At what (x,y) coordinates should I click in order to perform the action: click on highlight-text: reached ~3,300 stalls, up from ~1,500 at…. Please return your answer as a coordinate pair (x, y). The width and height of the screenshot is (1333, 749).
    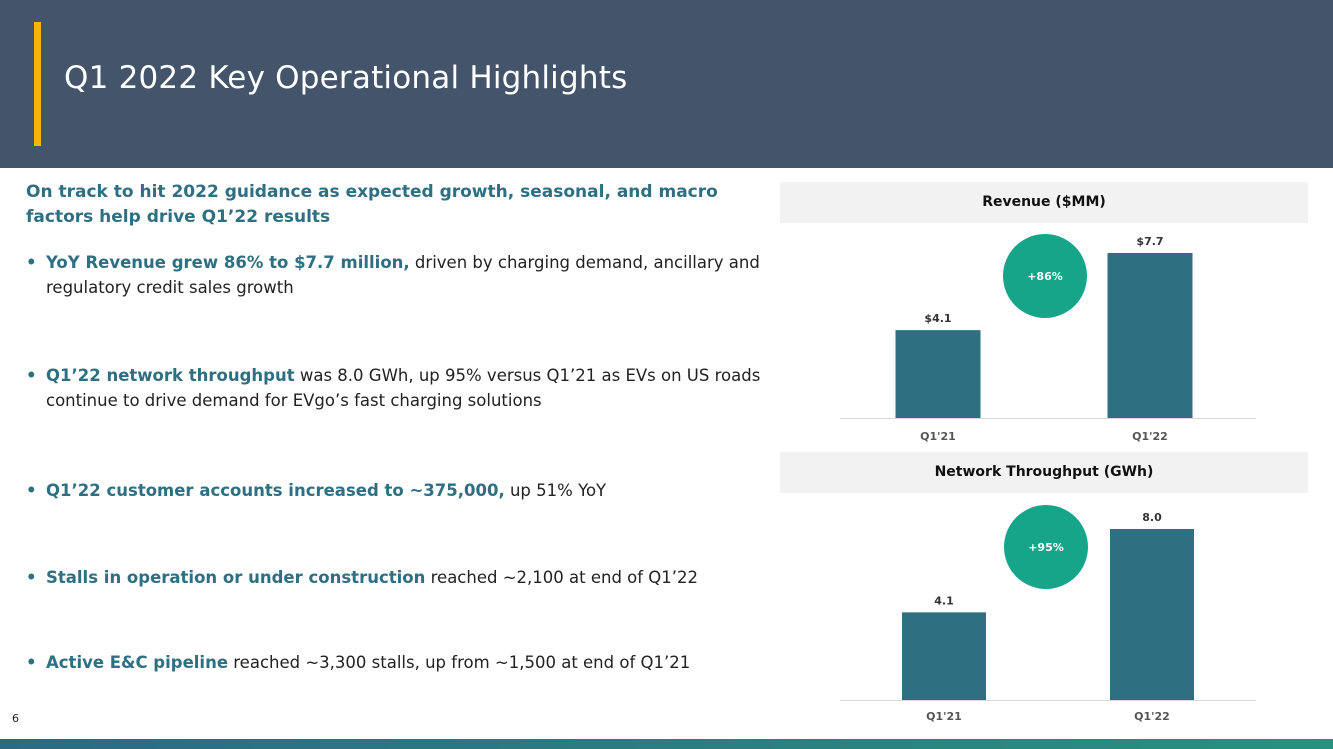
    Looking at the image, I should click on (459, 662).